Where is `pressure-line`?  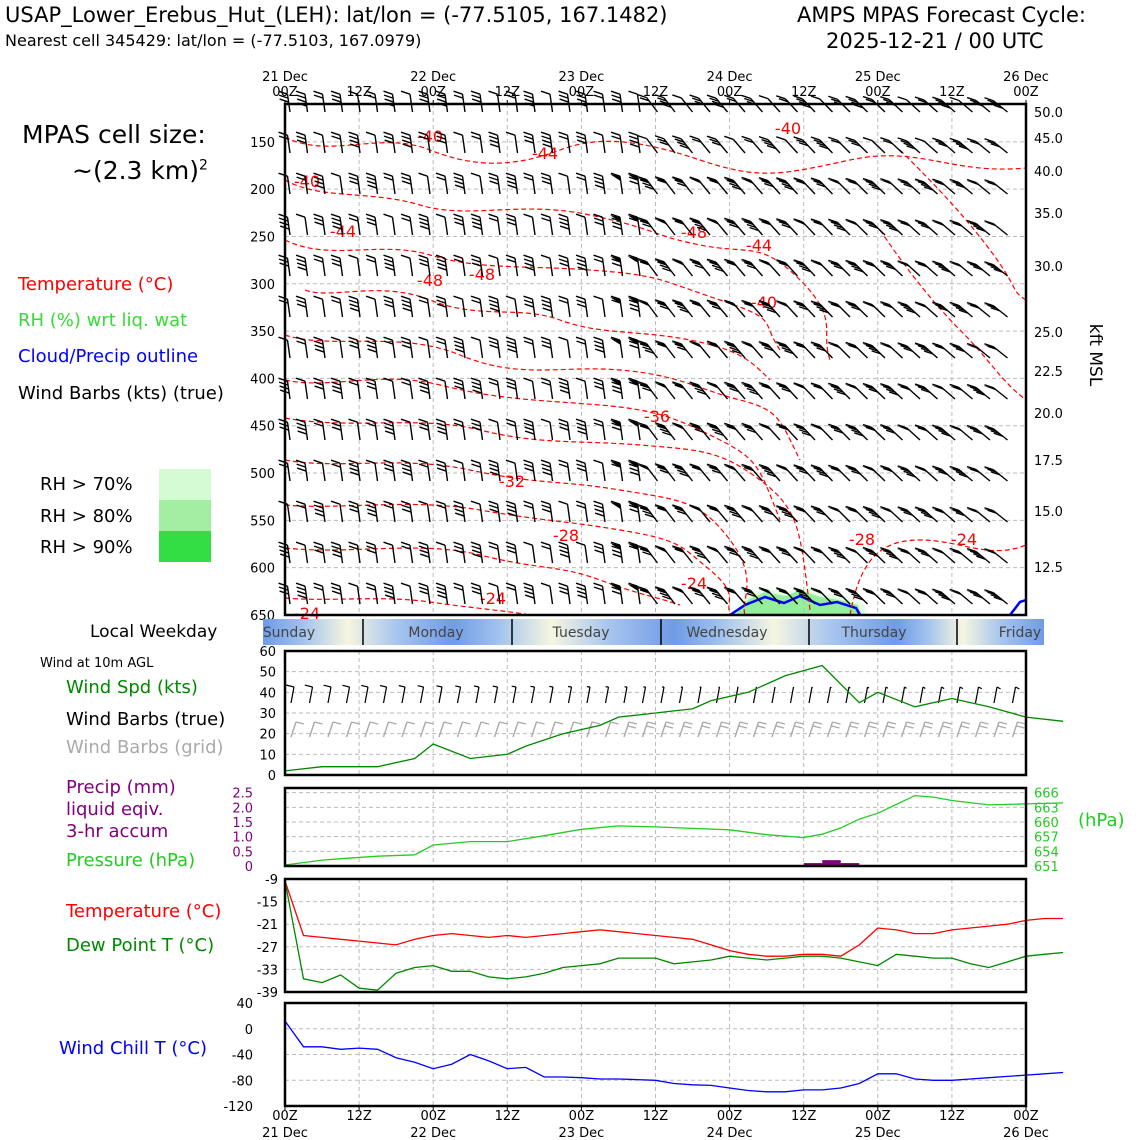 pressure-line is located at coordinates (674, 830).